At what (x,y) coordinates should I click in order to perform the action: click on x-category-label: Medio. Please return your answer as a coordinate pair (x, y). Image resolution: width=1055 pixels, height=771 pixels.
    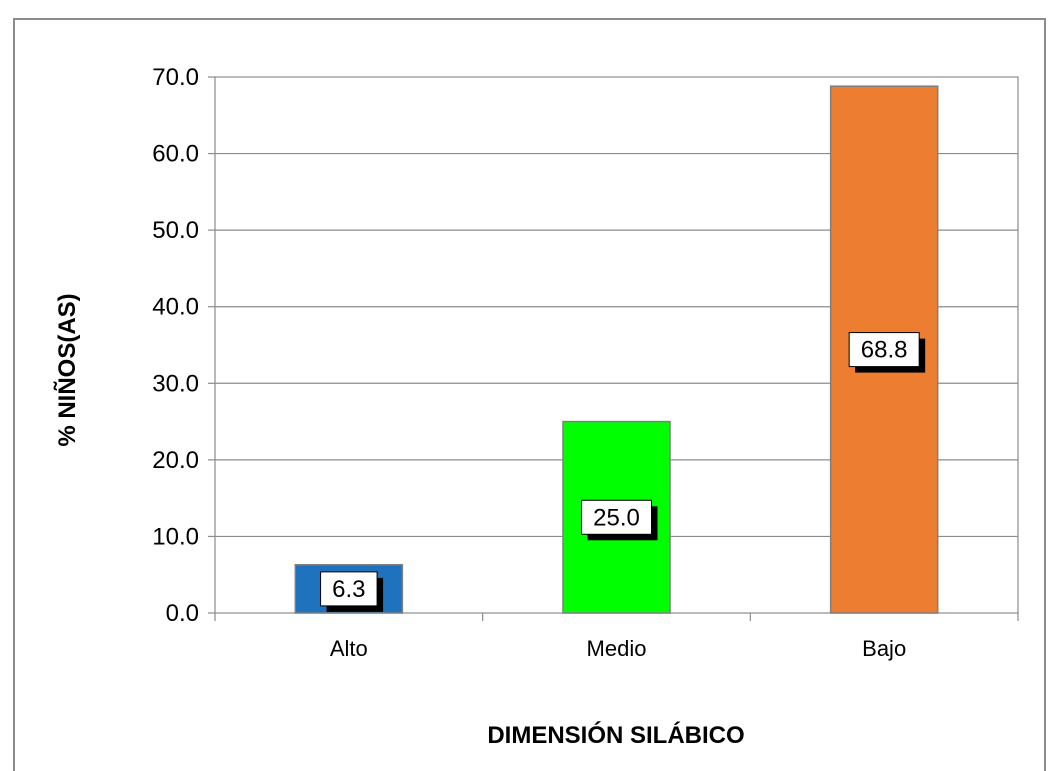
    Looking at the image, I should click on (617, 648).